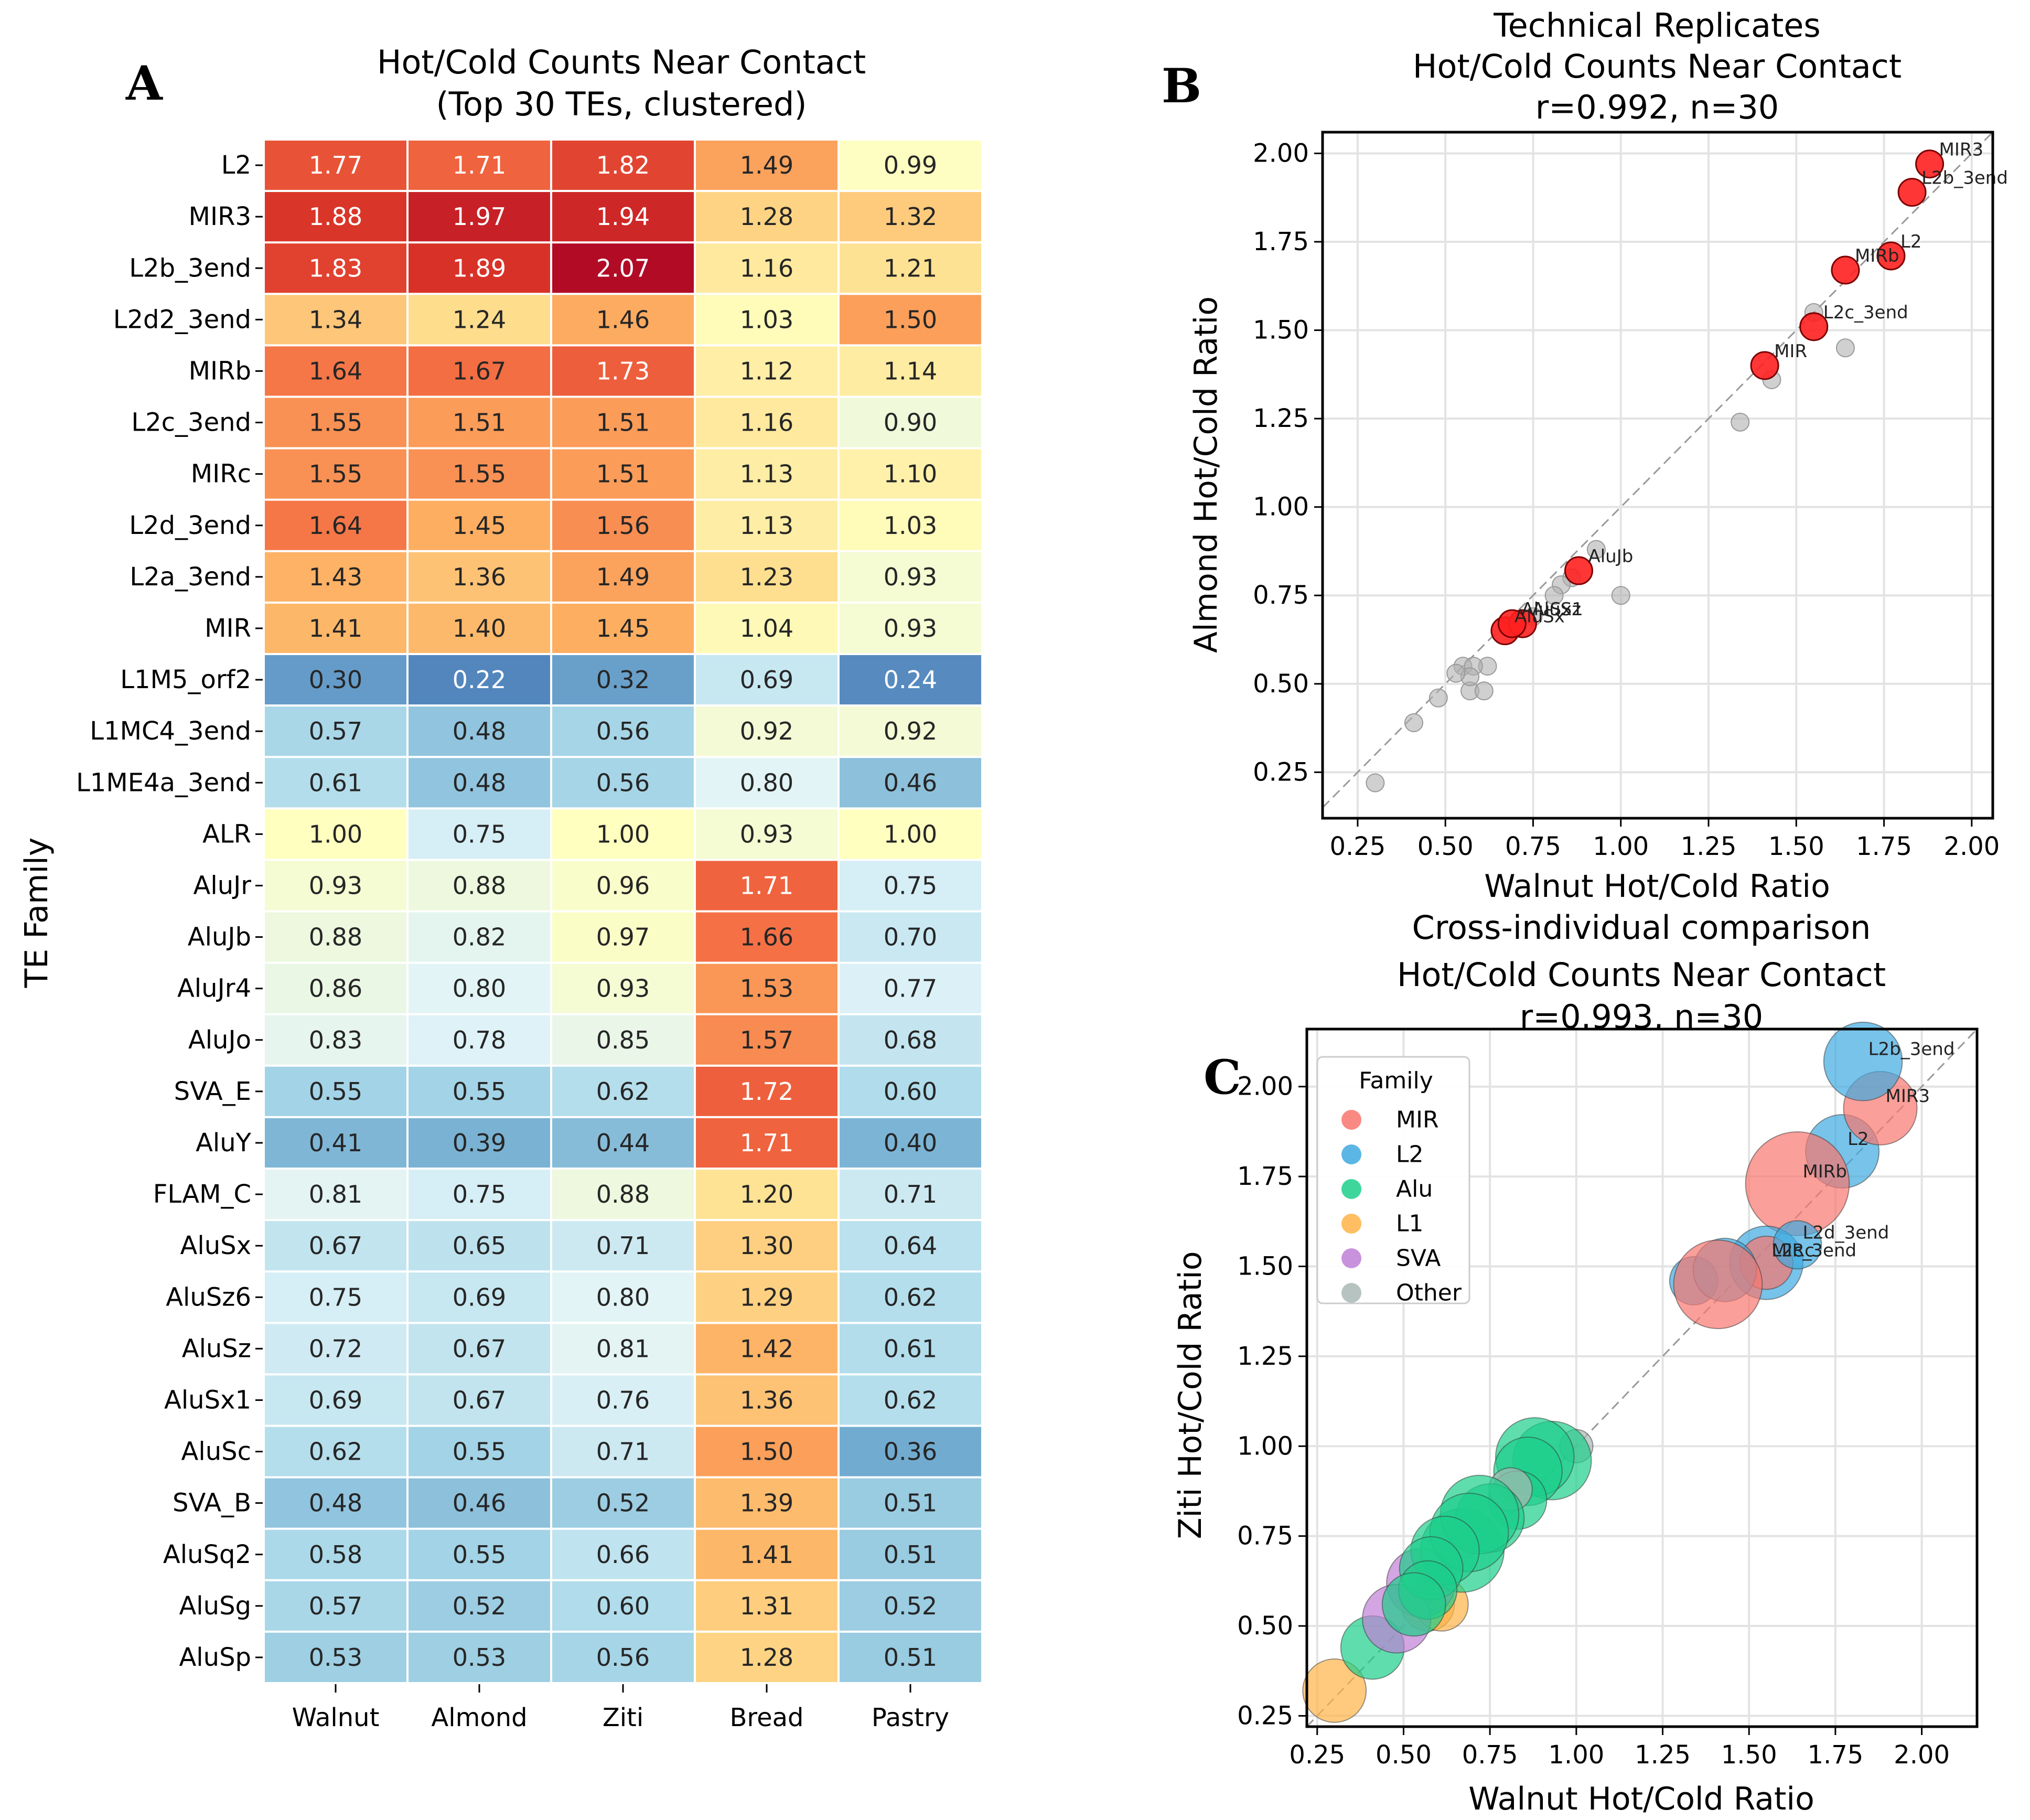 This screenshot has width=2030, height=1820. I want to click on heatmap-cell-value: 0.90, so click(910, 423).